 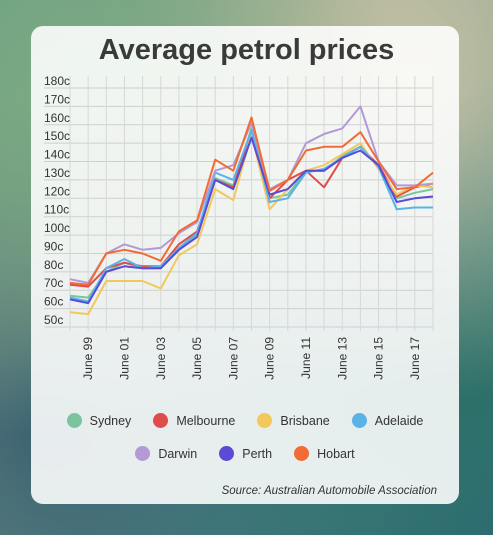 I want to click on legend-label: Melbourne, so click(x=206, y=420).